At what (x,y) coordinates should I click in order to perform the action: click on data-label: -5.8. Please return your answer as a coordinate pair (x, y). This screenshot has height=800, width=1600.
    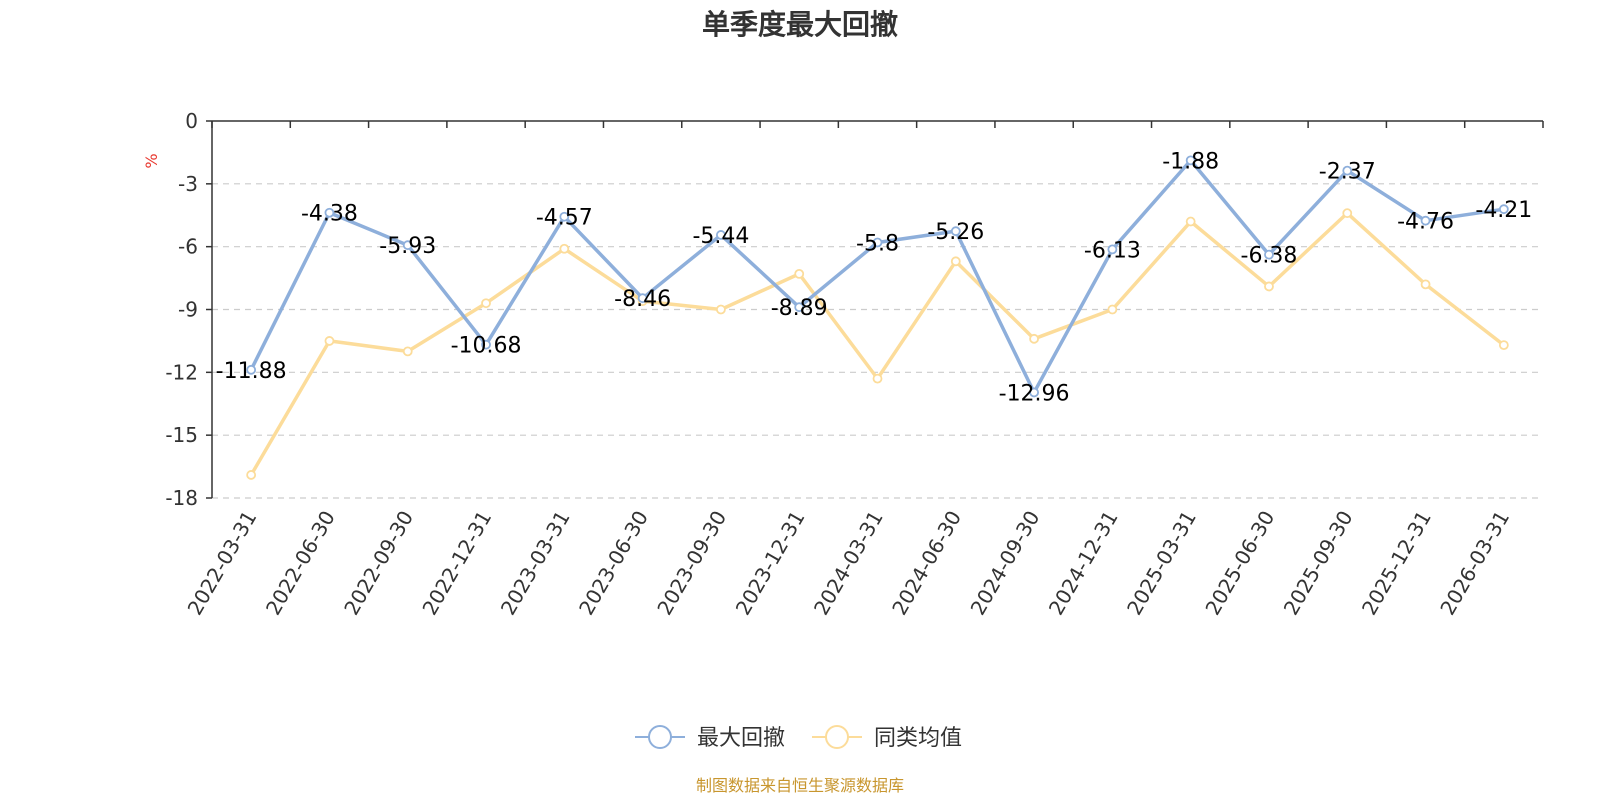
    Looking at the image, I should click on (877, 243).